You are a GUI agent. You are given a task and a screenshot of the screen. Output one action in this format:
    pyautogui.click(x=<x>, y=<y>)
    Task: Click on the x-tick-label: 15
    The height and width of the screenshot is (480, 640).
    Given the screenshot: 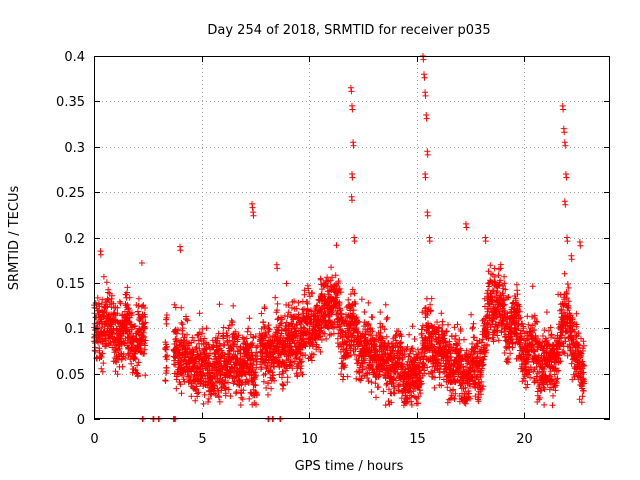 What is the action you would take?
    pyautogui.click(x=417, y=439)
    